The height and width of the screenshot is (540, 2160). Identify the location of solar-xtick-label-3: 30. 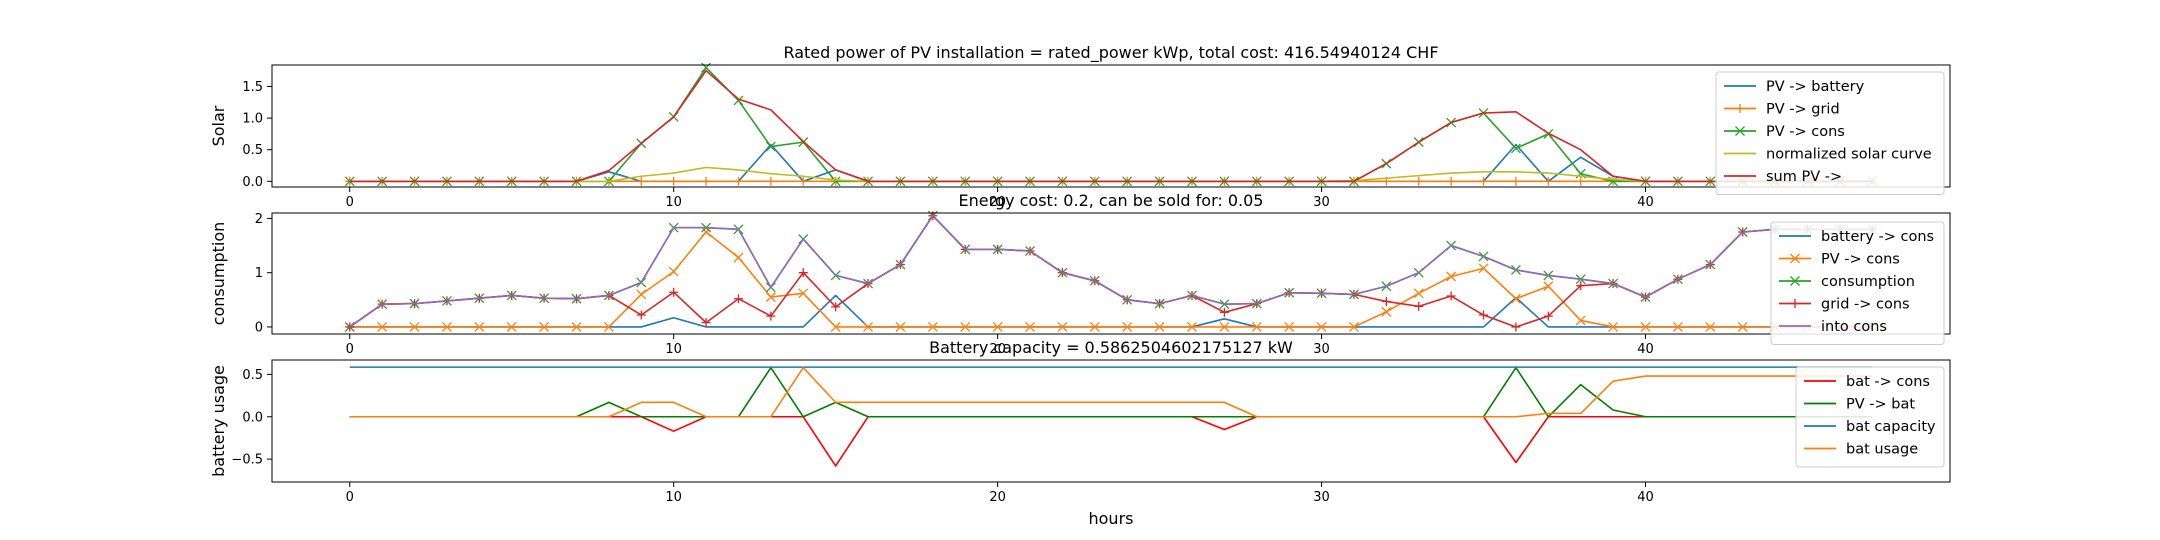
(1321, 202).